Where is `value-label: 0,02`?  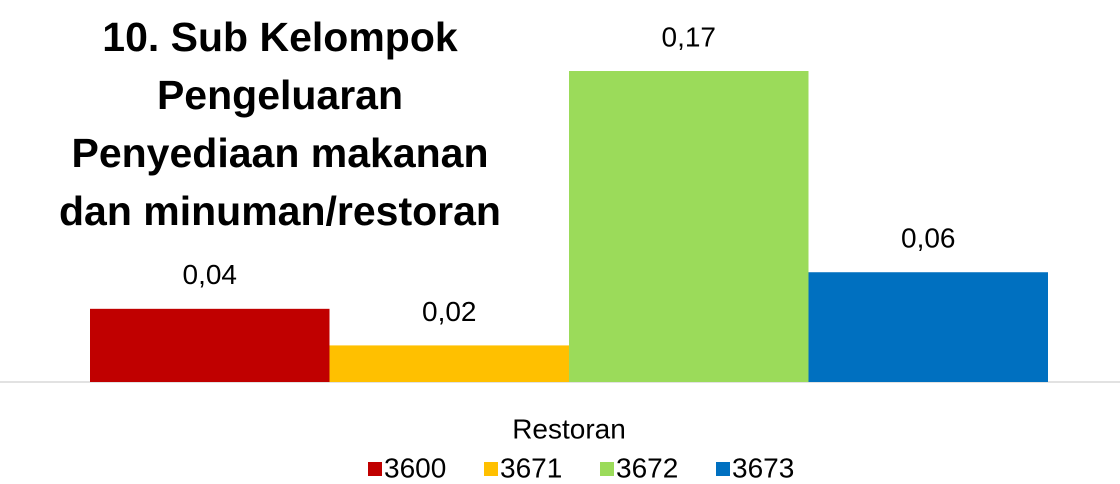
value-label: 0,02 is located at coordinates (449, 311).